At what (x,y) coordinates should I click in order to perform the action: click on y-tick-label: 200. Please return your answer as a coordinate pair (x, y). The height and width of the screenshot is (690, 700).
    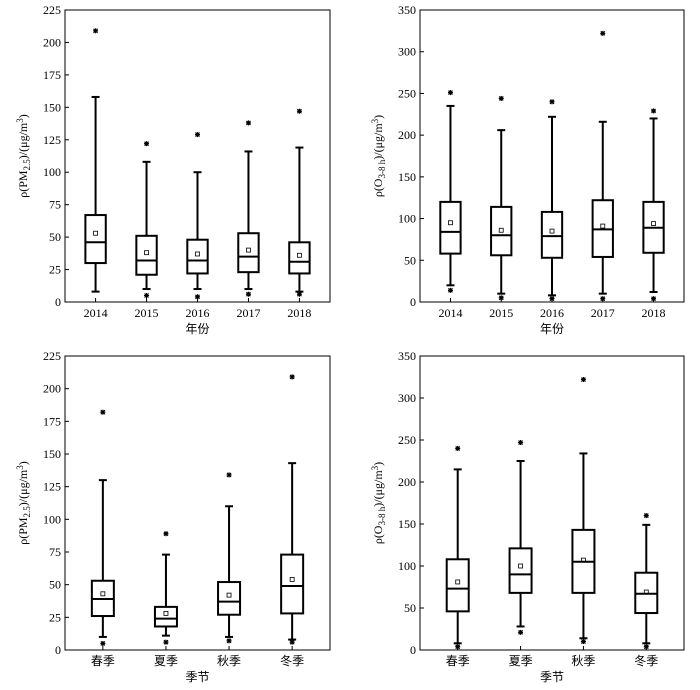
    Looking at the image, I should click on (407, 135).